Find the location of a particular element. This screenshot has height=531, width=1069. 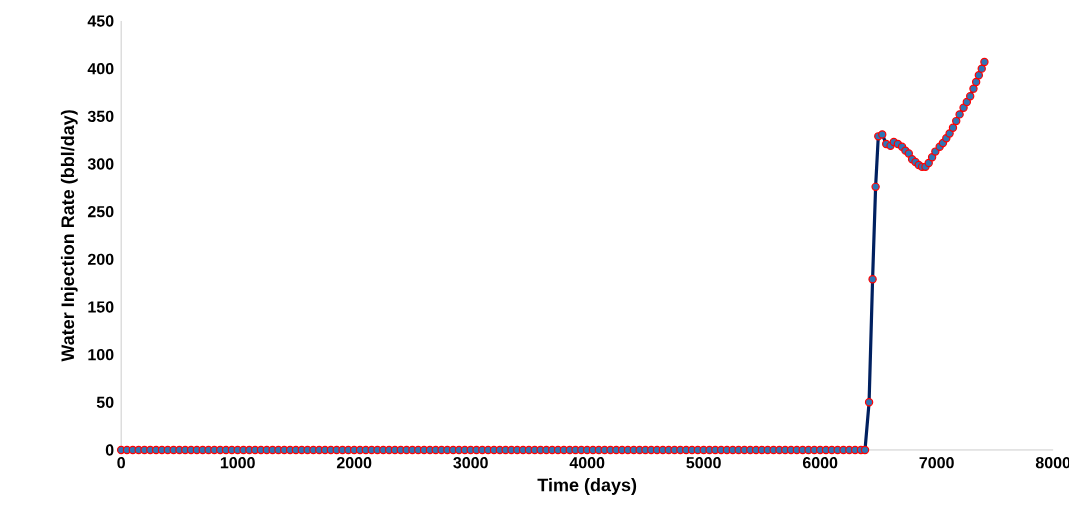

x-tick-label: 1000 is located at coordinates (237, 463).